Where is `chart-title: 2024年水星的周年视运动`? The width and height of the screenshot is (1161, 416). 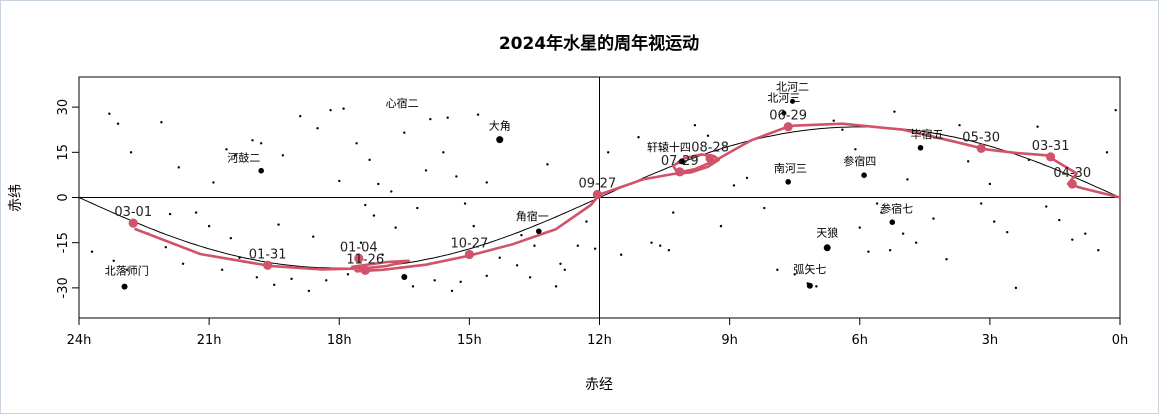 chart-title: 2024年水星的周年视运动 is located at coordinates (599, 43).